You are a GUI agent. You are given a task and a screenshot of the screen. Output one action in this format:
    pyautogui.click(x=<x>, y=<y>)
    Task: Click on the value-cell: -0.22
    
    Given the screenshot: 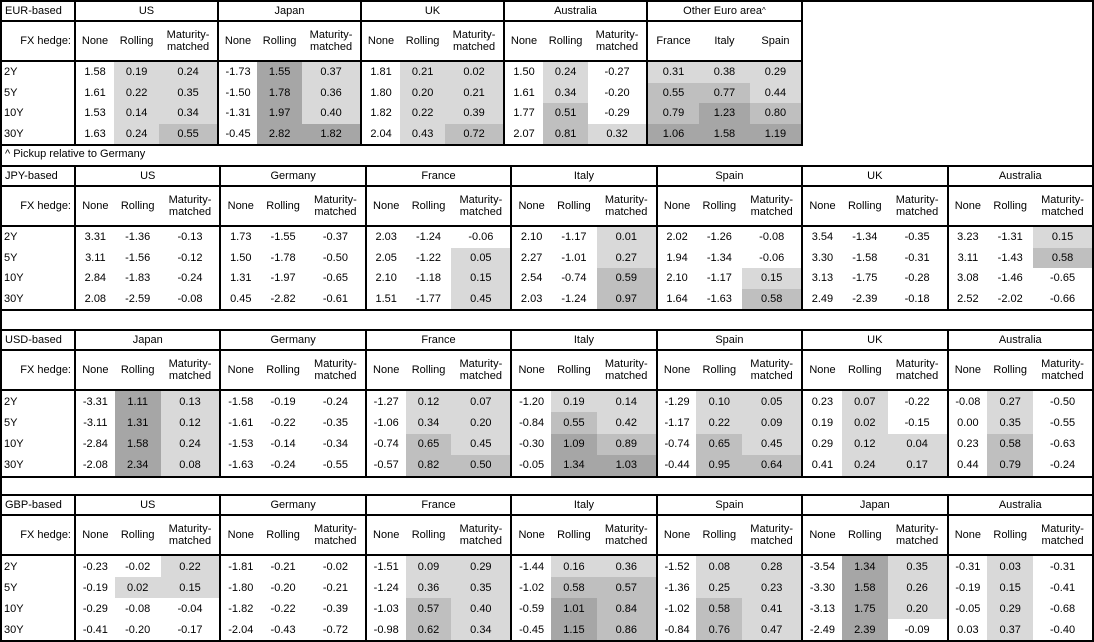 What is the action you would take?
    pyautogui.click(x=283, y=608)
    